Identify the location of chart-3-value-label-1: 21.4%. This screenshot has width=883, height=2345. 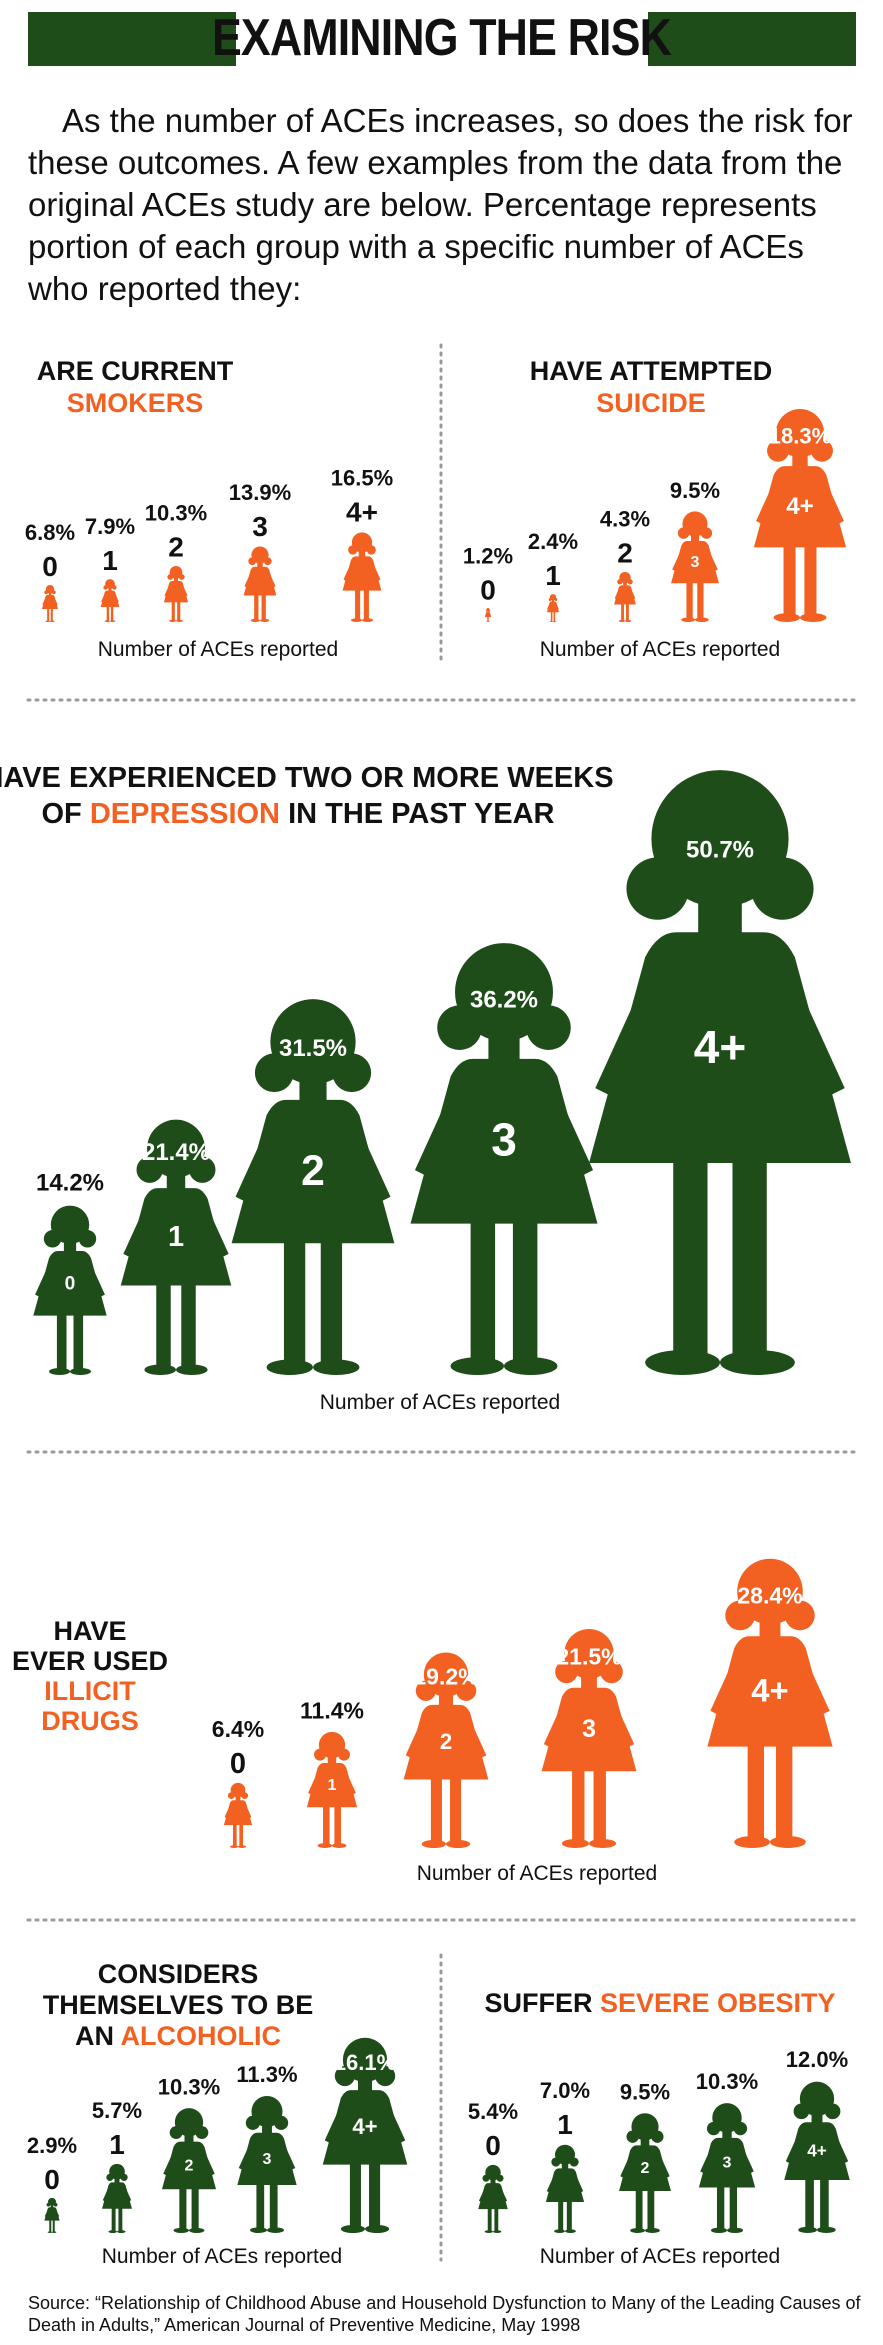
(176, 1152).